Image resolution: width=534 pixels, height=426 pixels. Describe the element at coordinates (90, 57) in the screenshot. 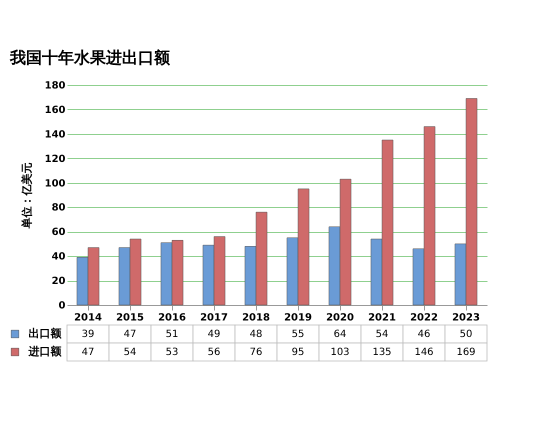

I see `chart-title: 我国十年水果进出口额` at that location.